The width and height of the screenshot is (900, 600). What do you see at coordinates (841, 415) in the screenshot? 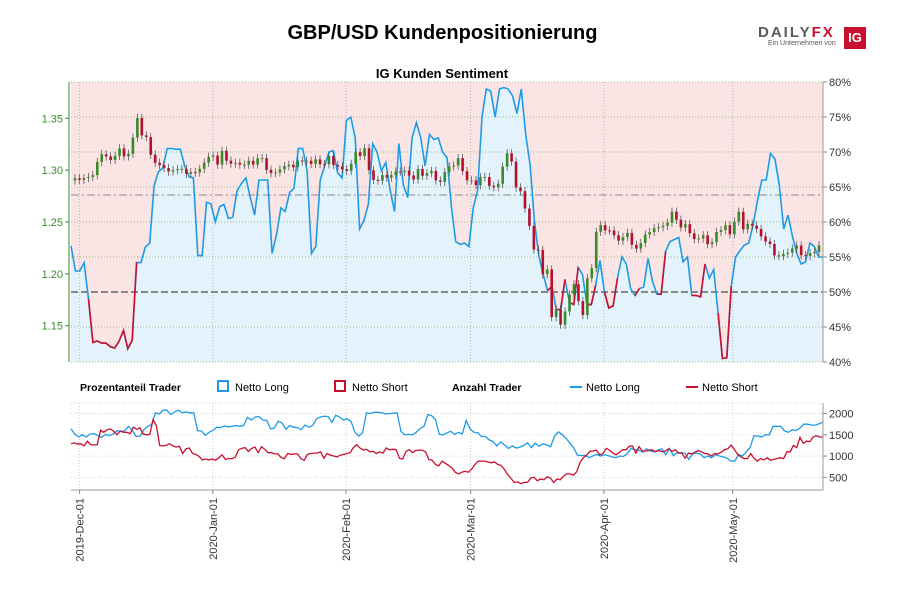
I see `count-tick-label: 2000` at bounding box center [841, 415].